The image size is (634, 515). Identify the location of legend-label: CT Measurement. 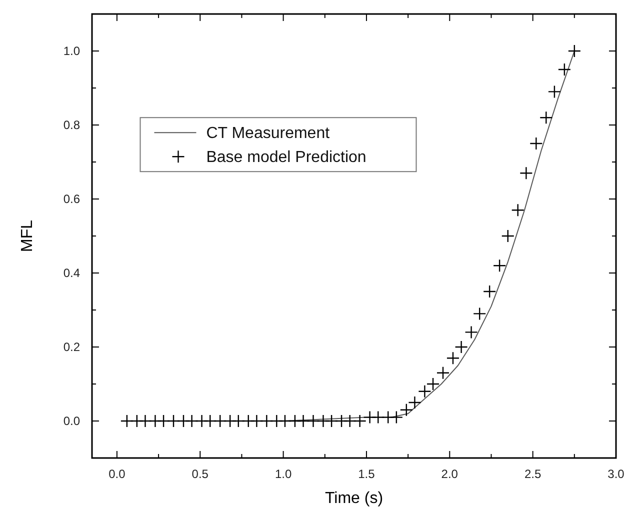
(268, 133).